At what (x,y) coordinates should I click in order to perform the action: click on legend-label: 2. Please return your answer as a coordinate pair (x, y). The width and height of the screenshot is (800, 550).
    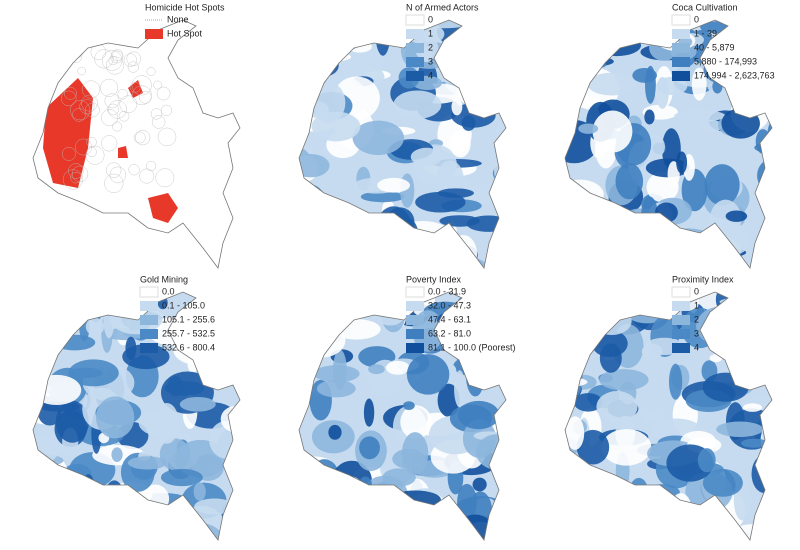
    Looking at the image, I should click on (696, 319).